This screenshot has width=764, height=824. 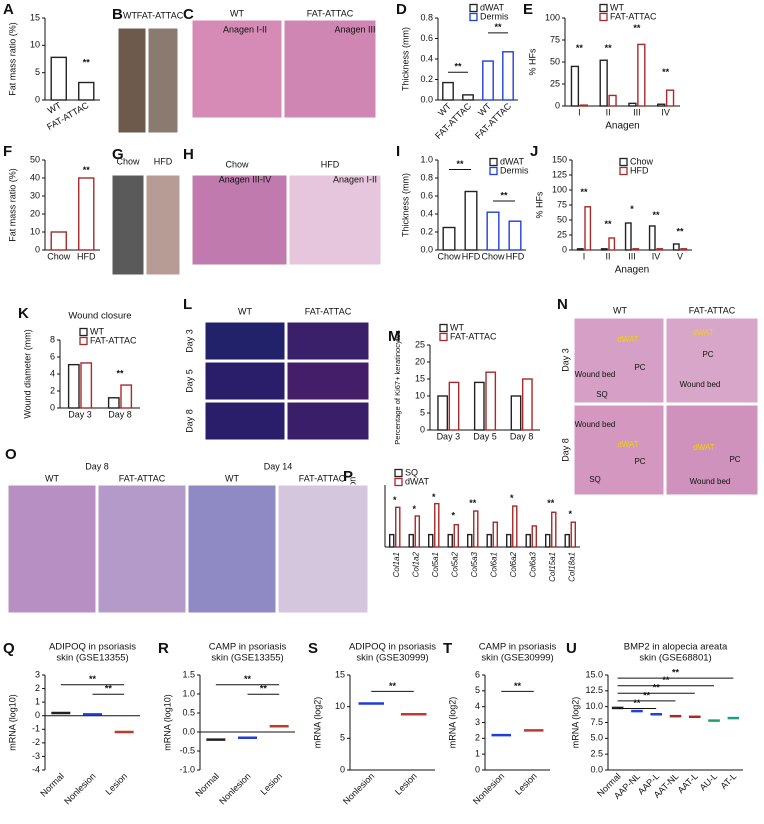 What do you see at coordinates (23, 313) in the screenshot?
I see `panel-letter: K` at bounding box center [23, 313].